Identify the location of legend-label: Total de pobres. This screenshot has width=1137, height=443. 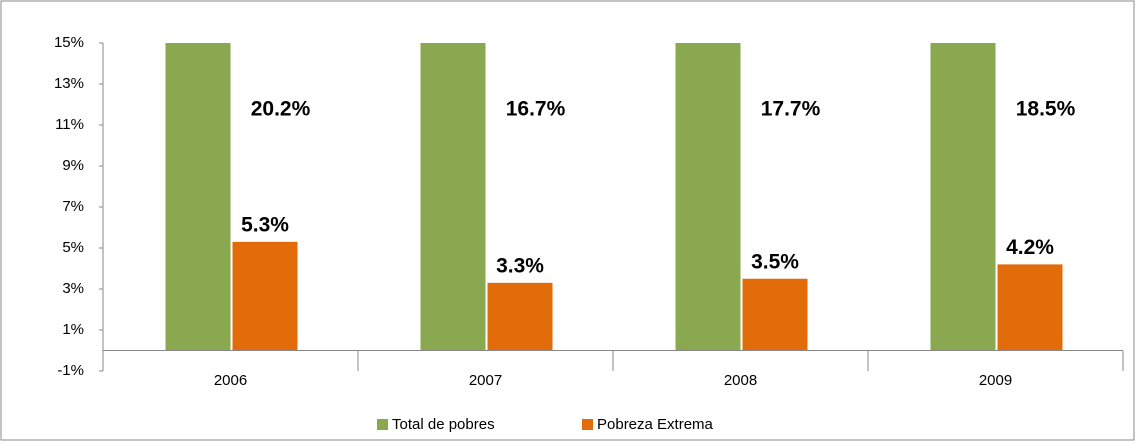
(443, 424).